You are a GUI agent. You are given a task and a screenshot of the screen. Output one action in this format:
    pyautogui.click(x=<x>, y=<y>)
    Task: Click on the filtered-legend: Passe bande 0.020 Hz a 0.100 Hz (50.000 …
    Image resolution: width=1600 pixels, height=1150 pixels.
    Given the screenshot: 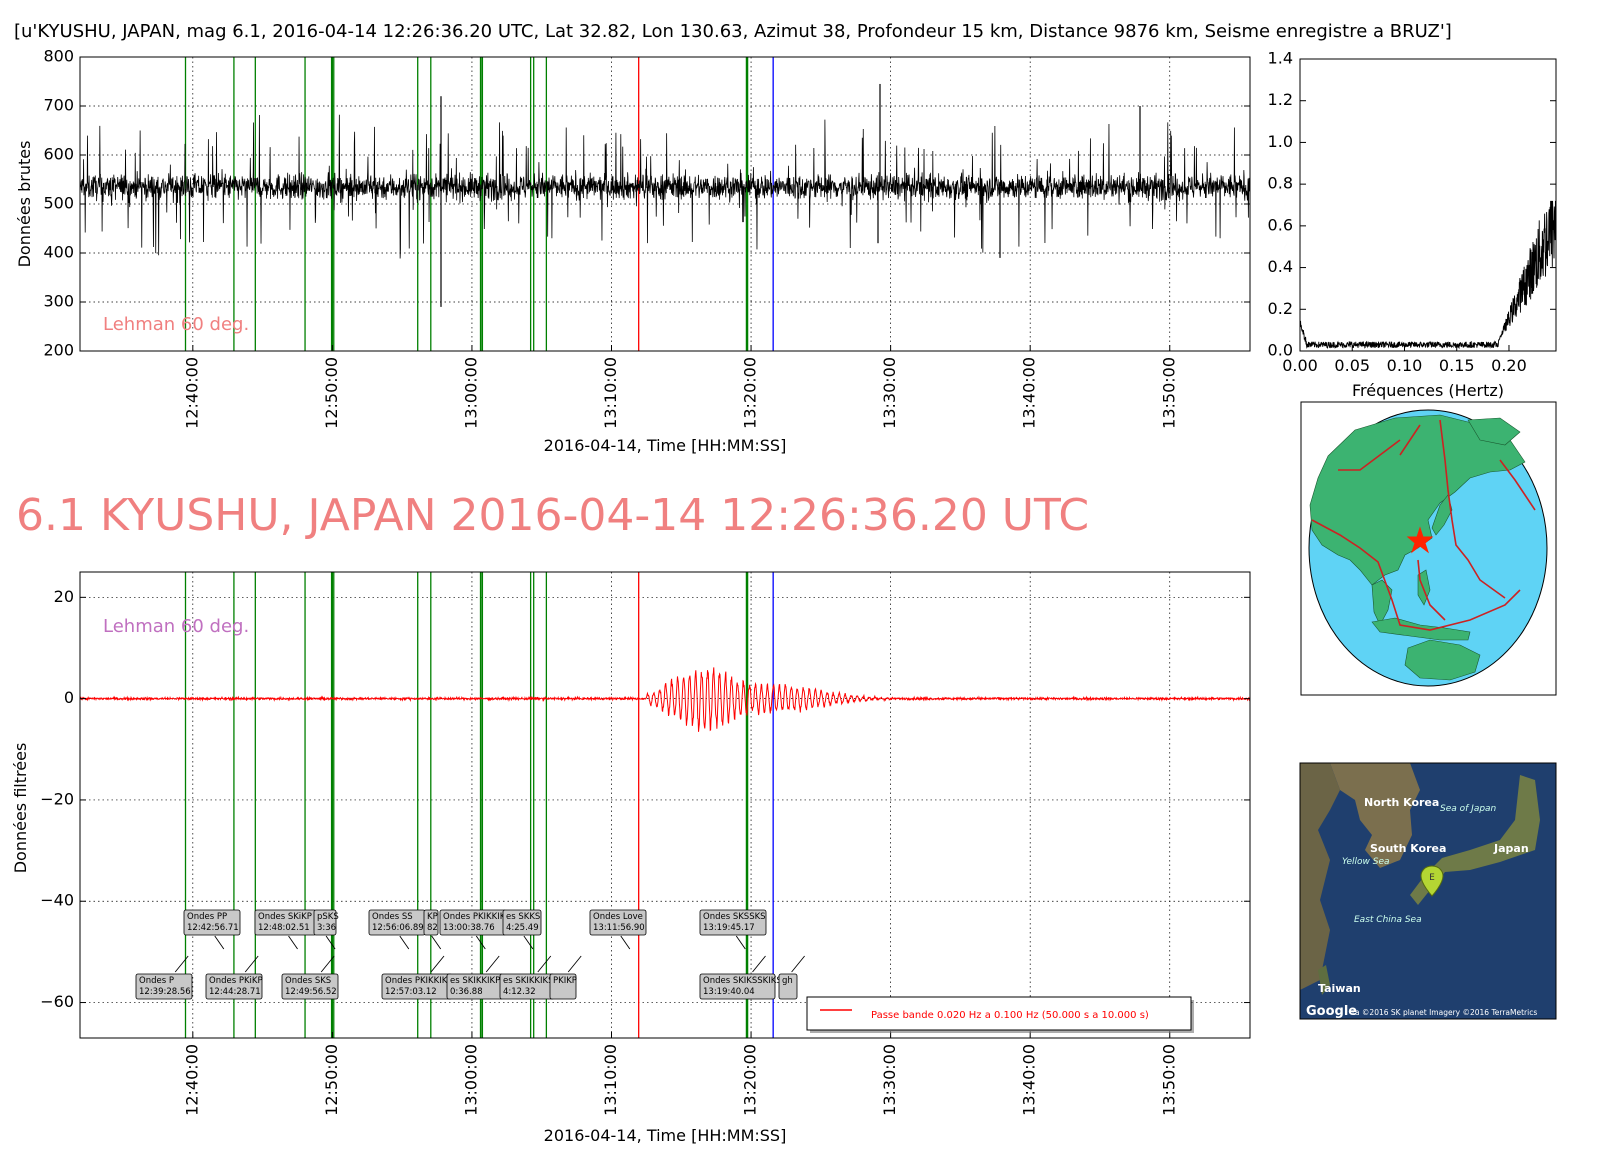 What is the action you would take?
    pyautogui.click(x=1000, y=1014)
    